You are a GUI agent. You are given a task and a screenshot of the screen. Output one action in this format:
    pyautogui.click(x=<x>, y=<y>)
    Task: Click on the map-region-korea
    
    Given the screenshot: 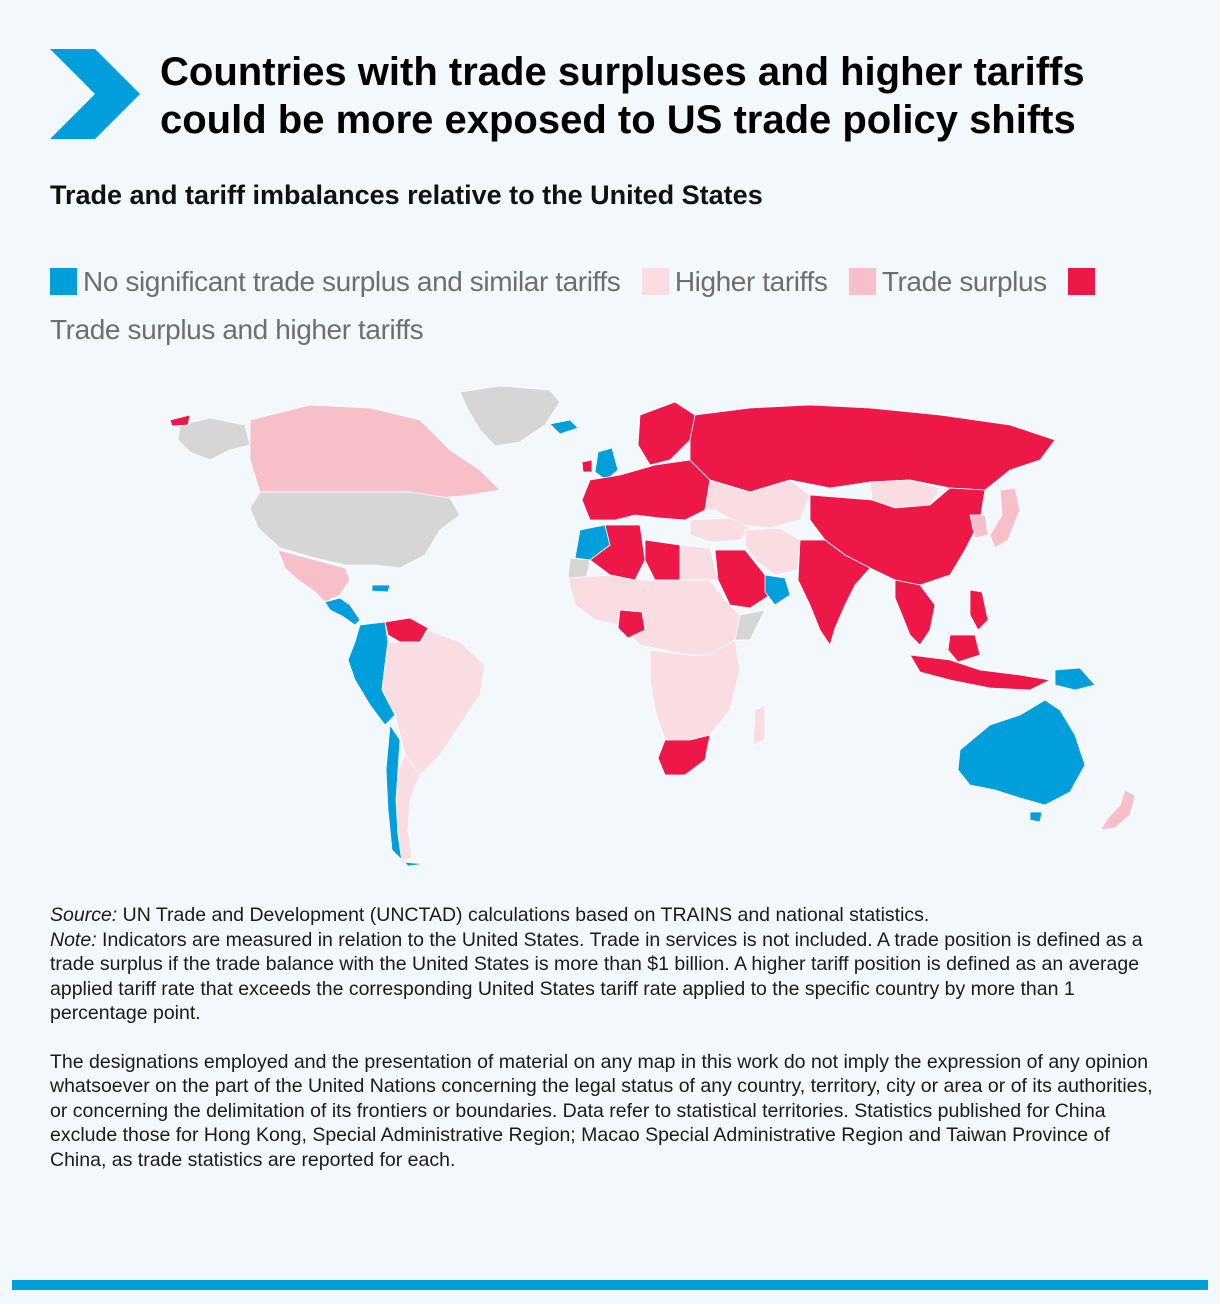 What is the action you would take?
    pyautogui.click(x=979, y=526)
    